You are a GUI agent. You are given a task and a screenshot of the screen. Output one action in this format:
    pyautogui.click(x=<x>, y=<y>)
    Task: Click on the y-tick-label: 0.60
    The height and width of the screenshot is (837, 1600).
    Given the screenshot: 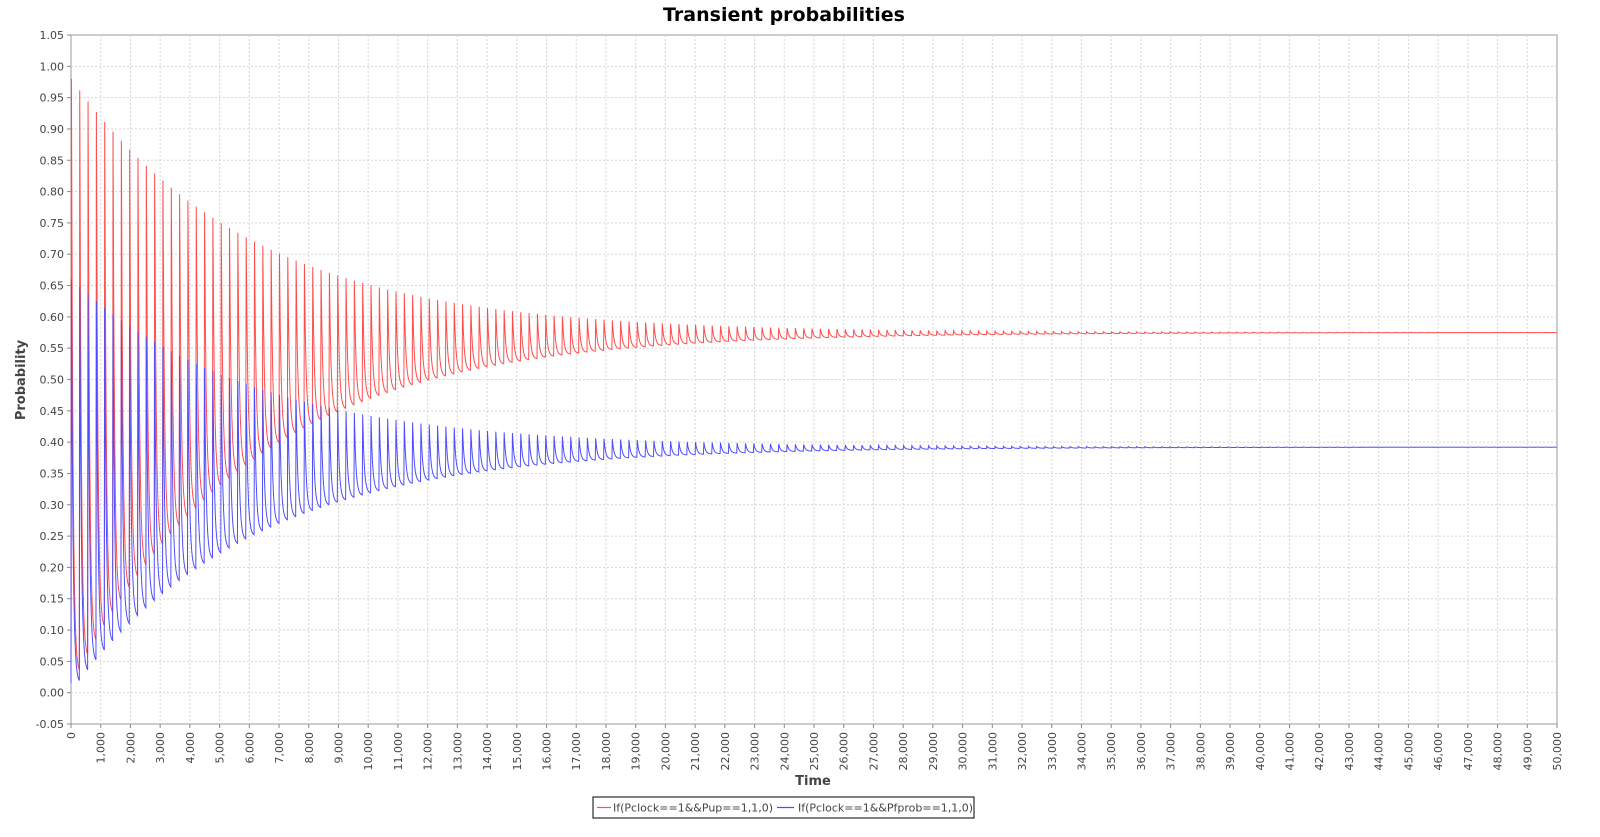 What is the action you would take?
    pyautogui.click(x=52, y=317)
    